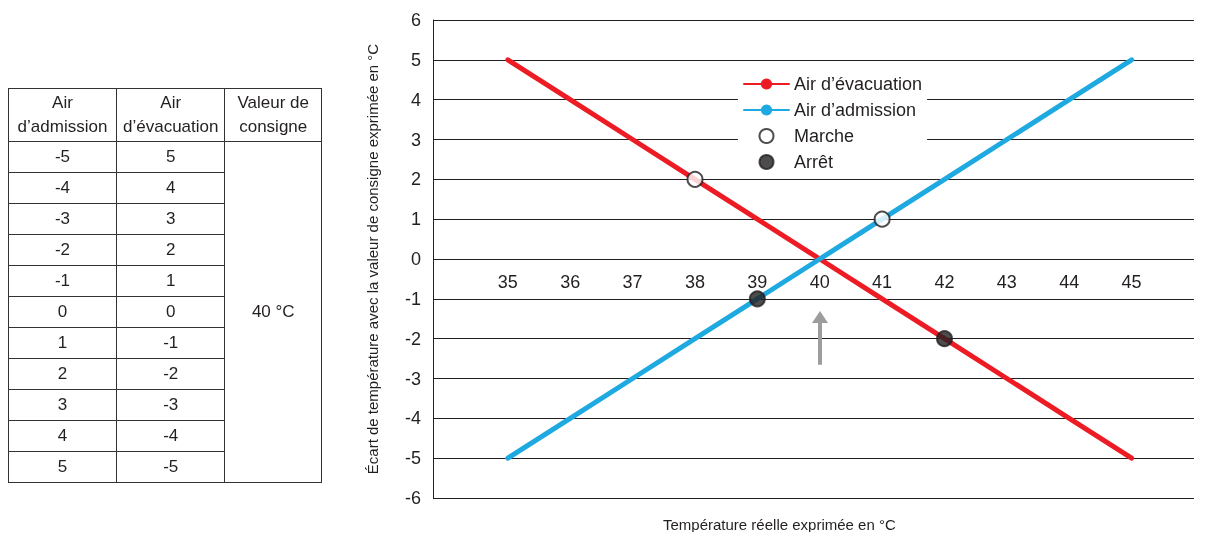 This screenshot has width=1206, height=540. I want to click on x-tick-label: 36, so click(570, 282).